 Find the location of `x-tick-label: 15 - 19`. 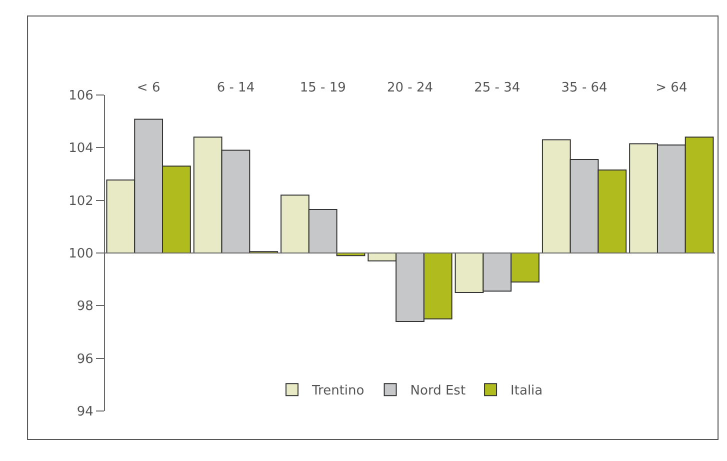

x-tick-label: 15 - 19 is located at coordinates (323, 88).